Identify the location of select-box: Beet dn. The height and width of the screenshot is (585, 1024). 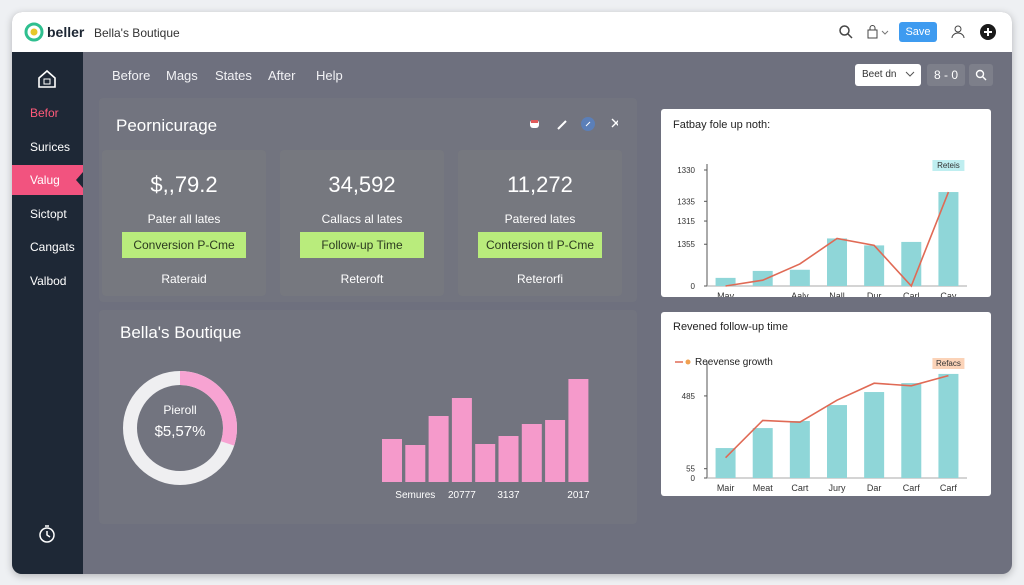
(888, 75).